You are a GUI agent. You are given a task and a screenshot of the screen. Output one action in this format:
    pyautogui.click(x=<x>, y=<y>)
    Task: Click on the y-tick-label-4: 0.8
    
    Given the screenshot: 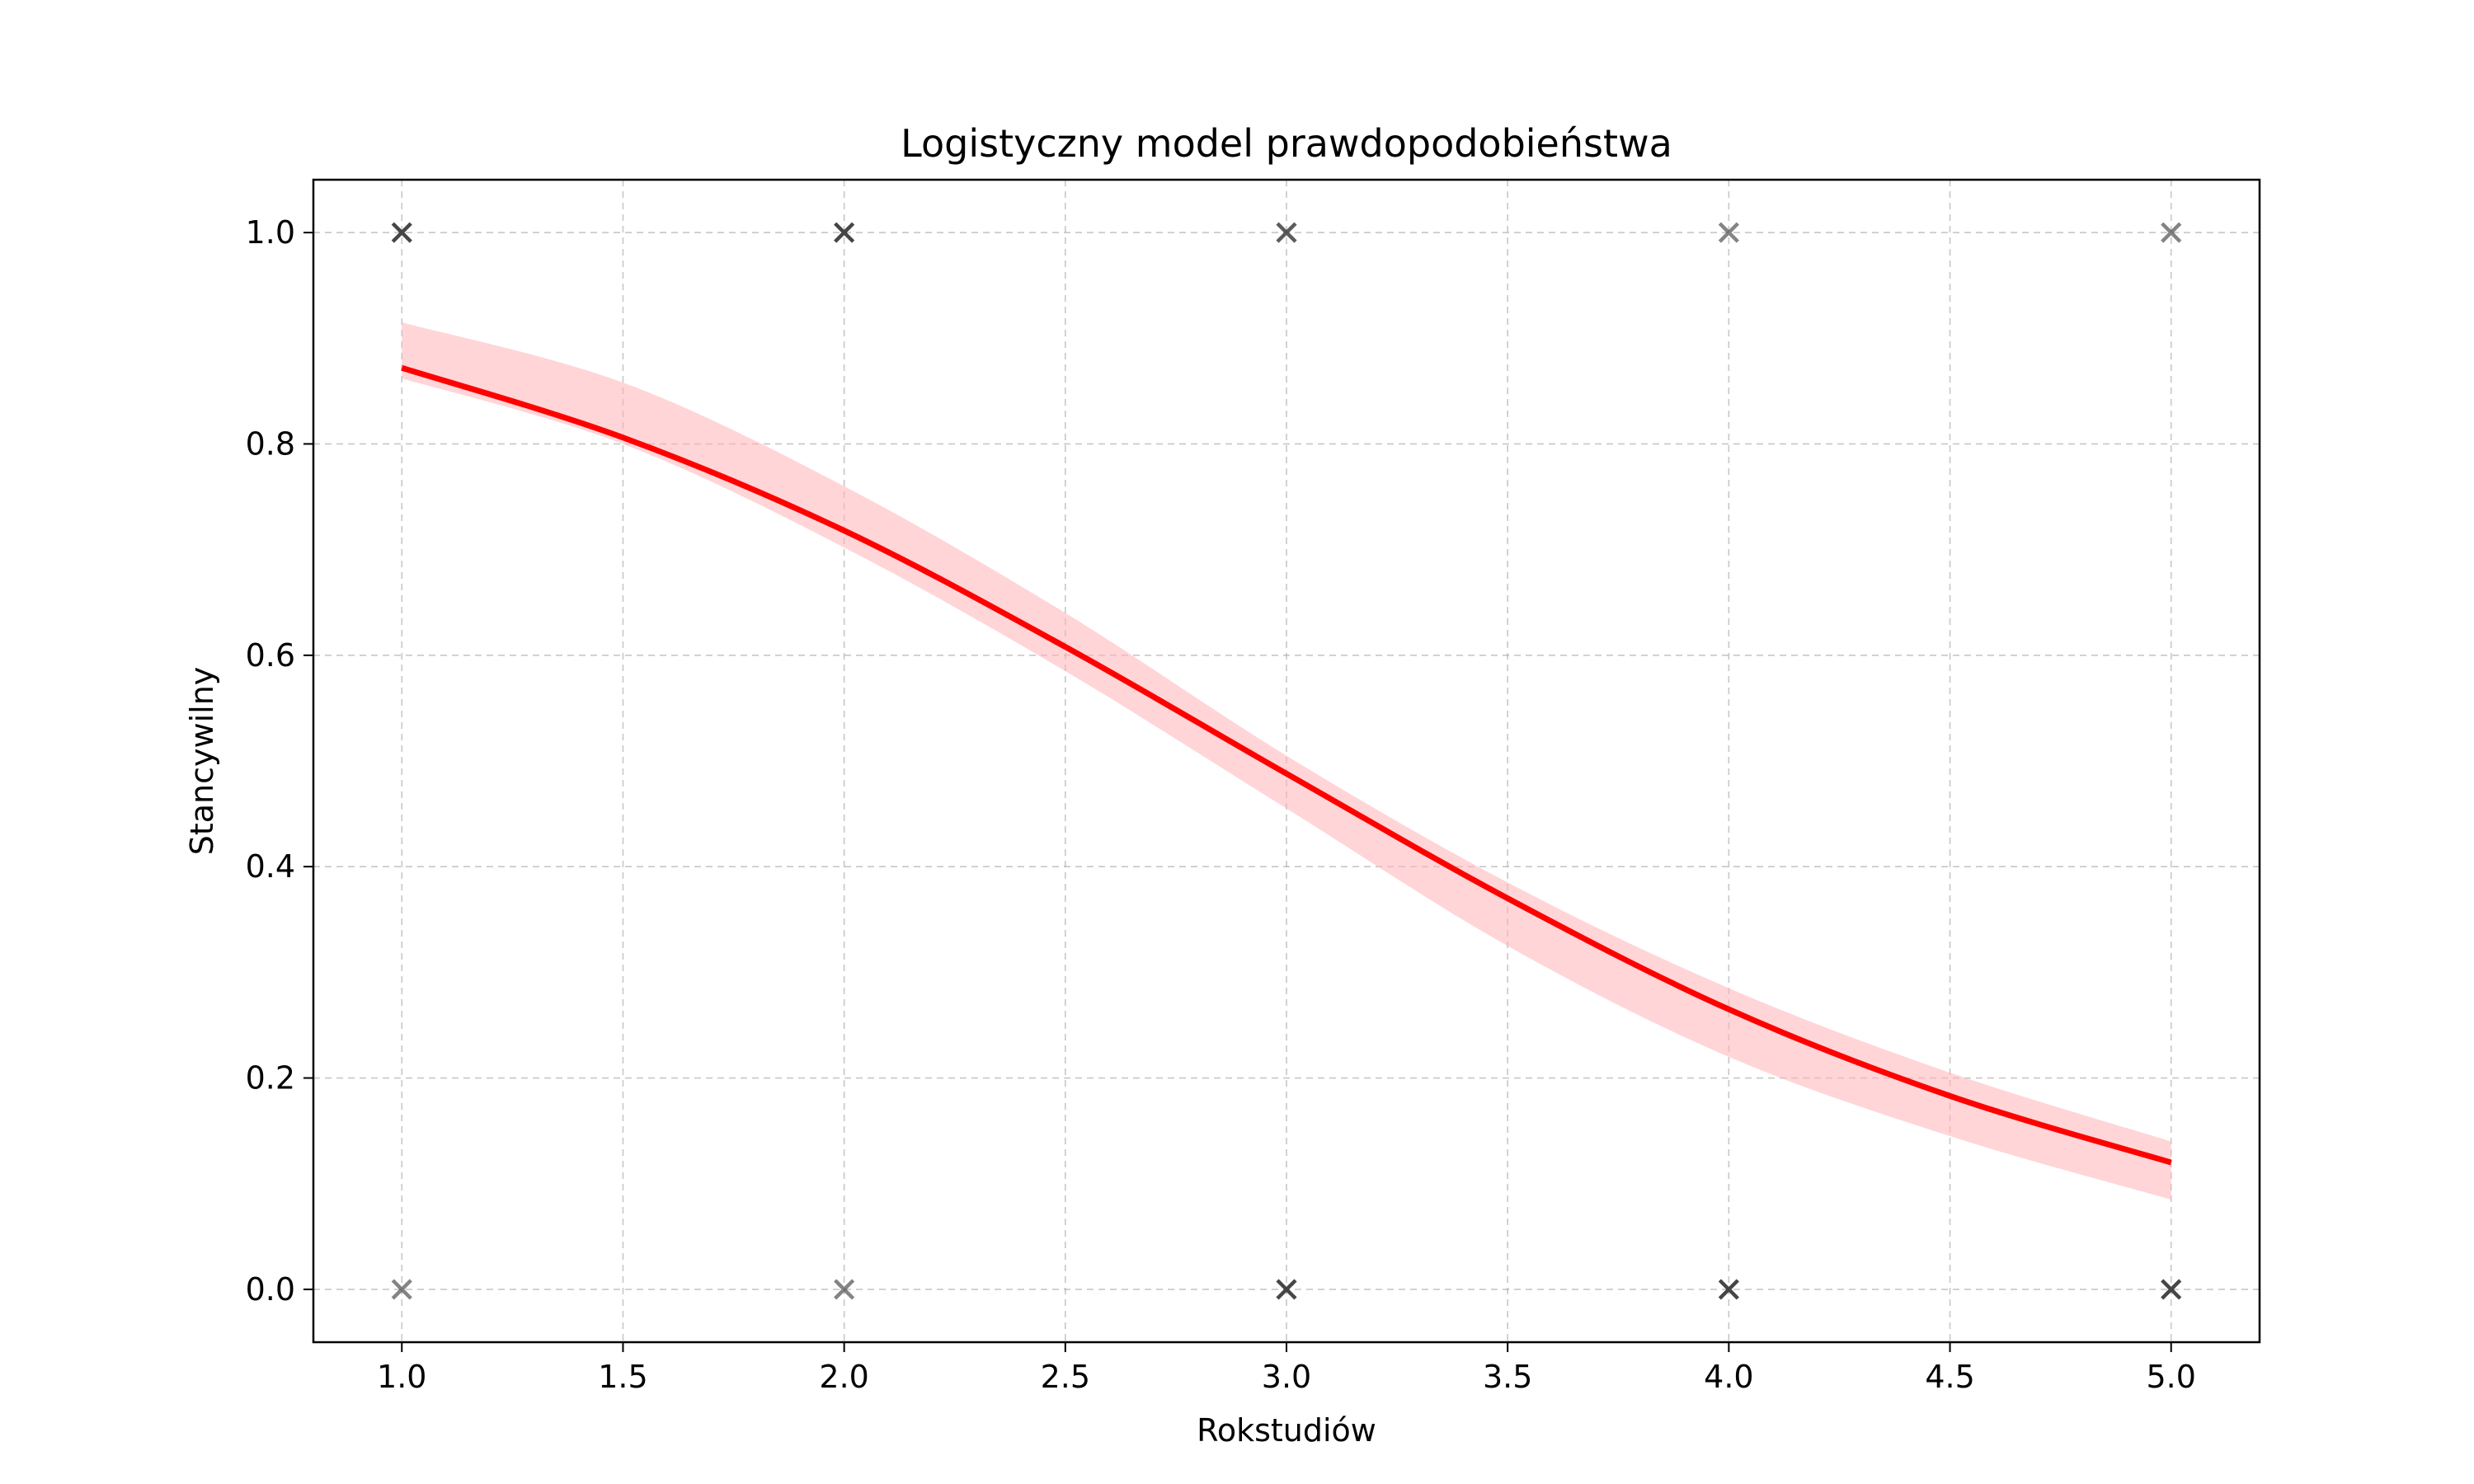 What is the action you would take?
    pyautogui.click(x=270, y=444)
    